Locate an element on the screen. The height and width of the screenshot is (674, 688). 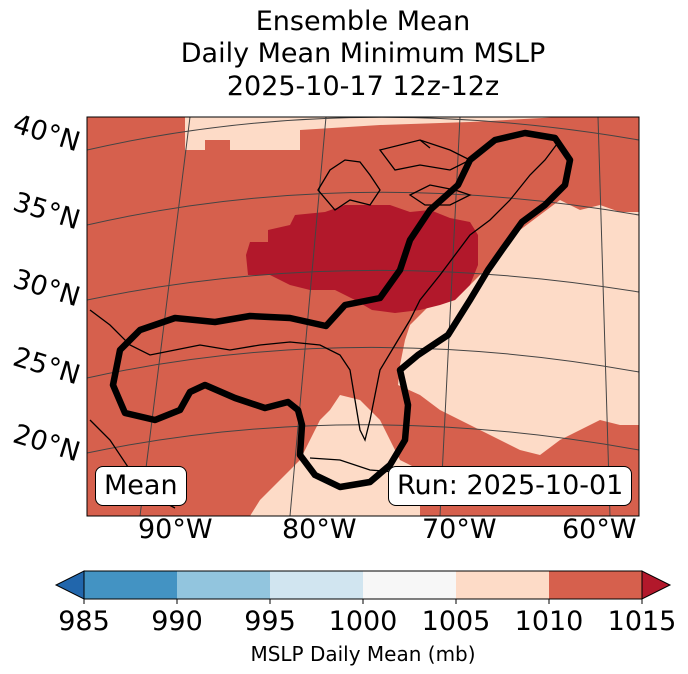
colorbar is located at coordinates (363, 587).